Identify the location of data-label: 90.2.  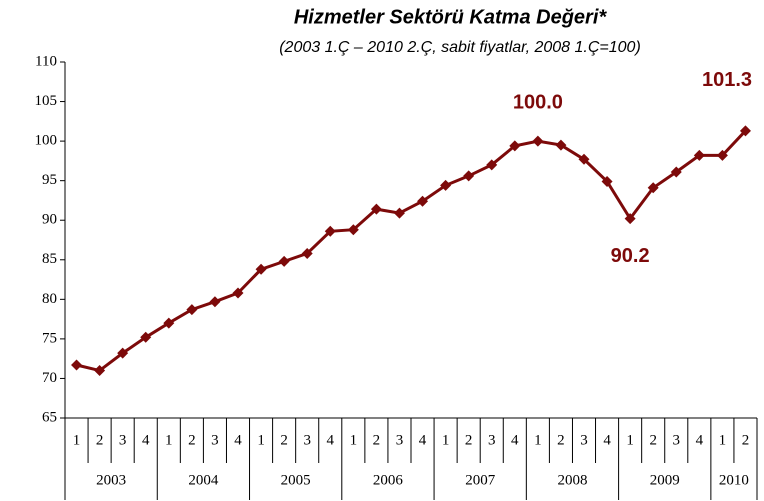
(630, 256).